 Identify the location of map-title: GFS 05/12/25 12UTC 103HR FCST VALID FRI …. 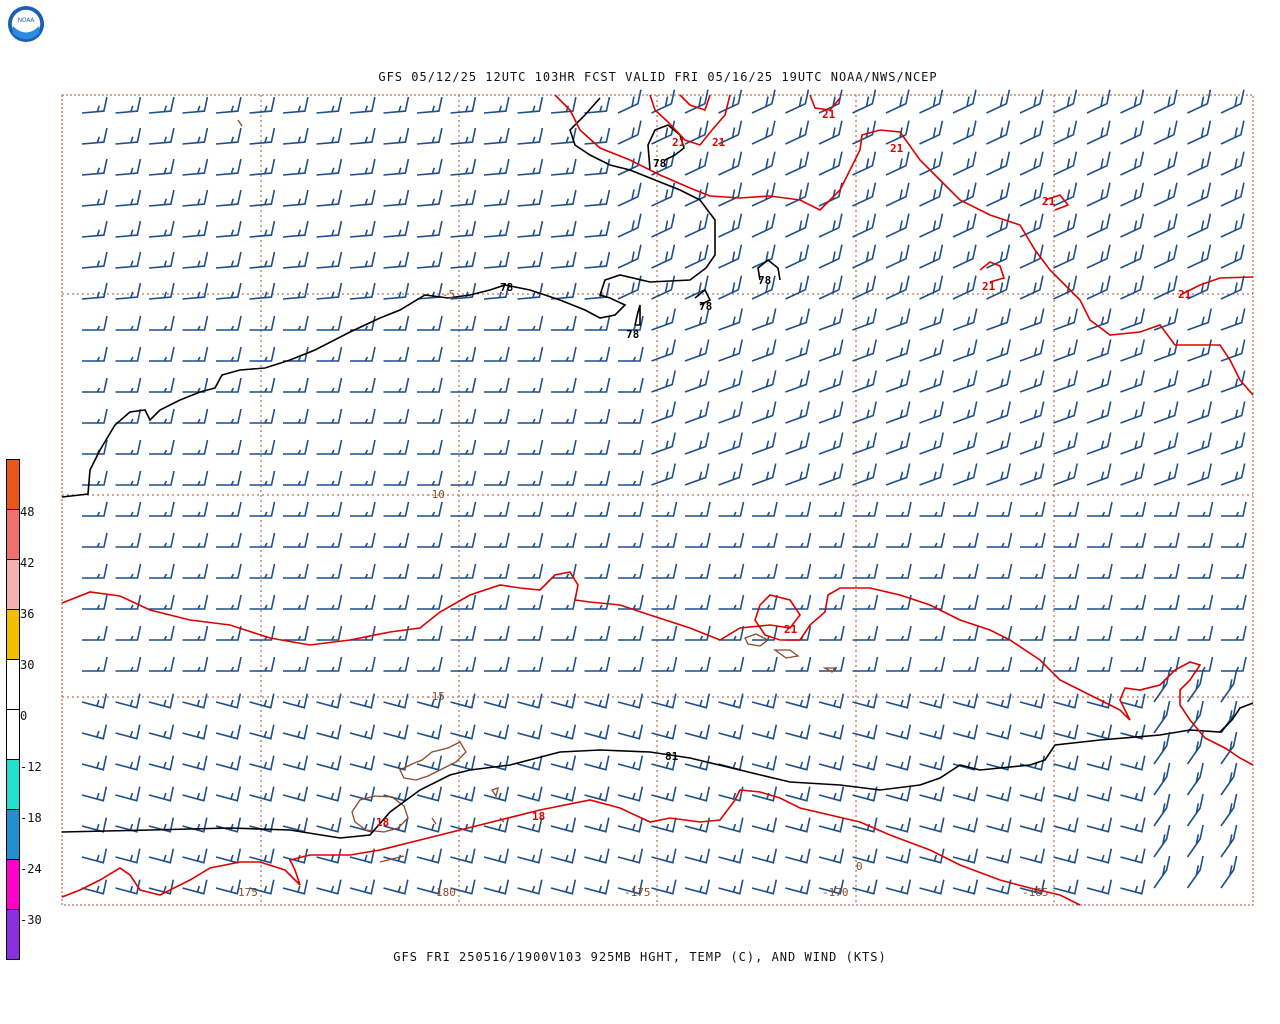
(658, 77).